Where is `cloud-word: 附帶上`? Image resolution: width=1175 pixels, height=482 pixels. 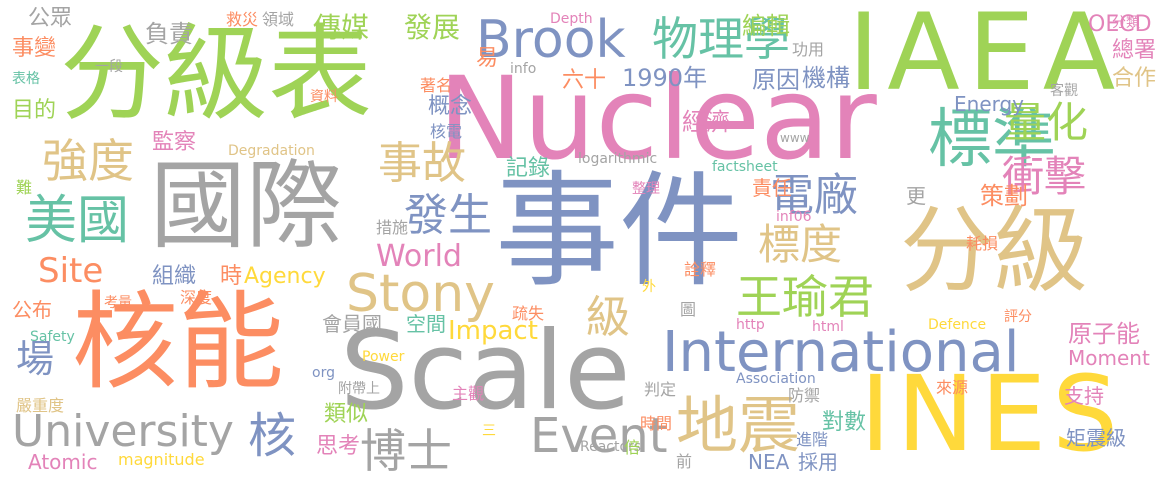 cloud-word: 附帶上 is located at coordinates (359, 389).